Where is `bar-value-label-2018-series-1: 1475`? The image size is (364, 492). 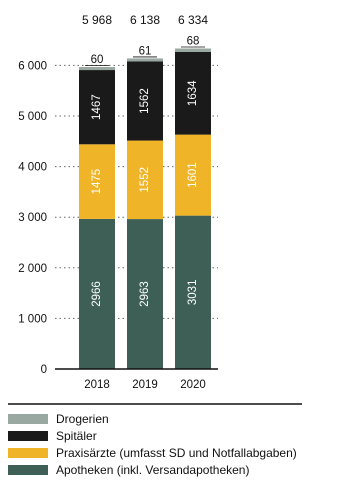
bar-value-label-2018-series-1: 1475 is located at coordinates (97, 182).